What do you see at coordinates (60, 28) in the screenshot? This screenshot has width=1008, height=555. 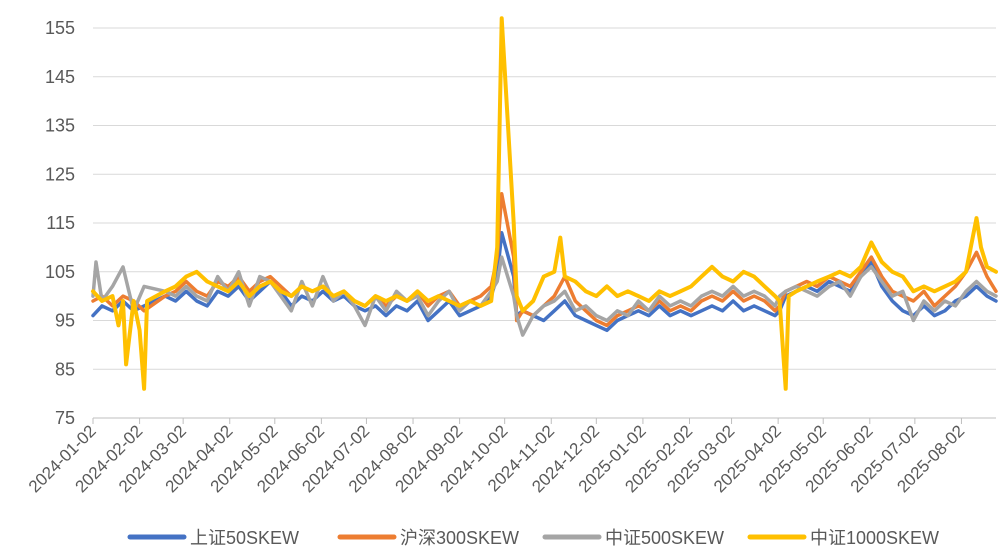 I see `y-tick-label: 155` at bounding box center [60, 28].